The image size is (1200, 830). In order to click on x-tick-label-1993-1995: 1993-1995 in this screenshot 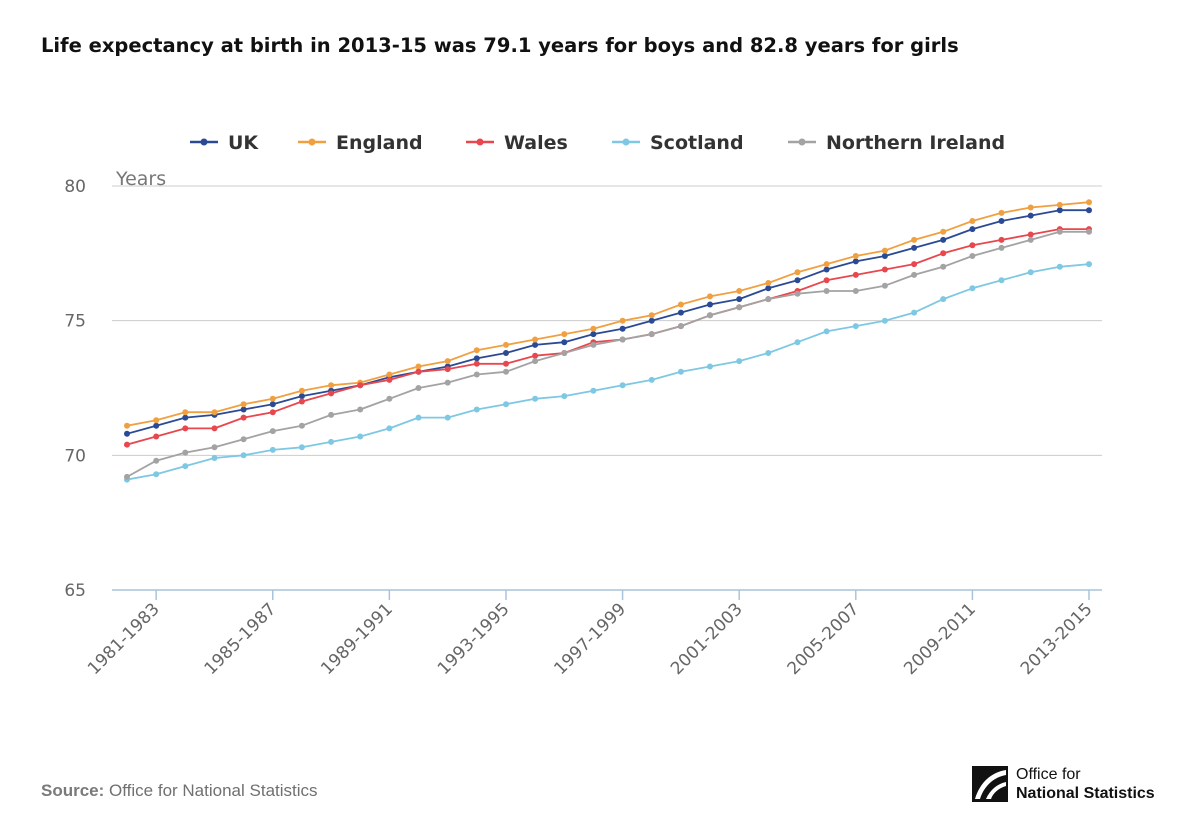, I will do `click(474, 639)`.